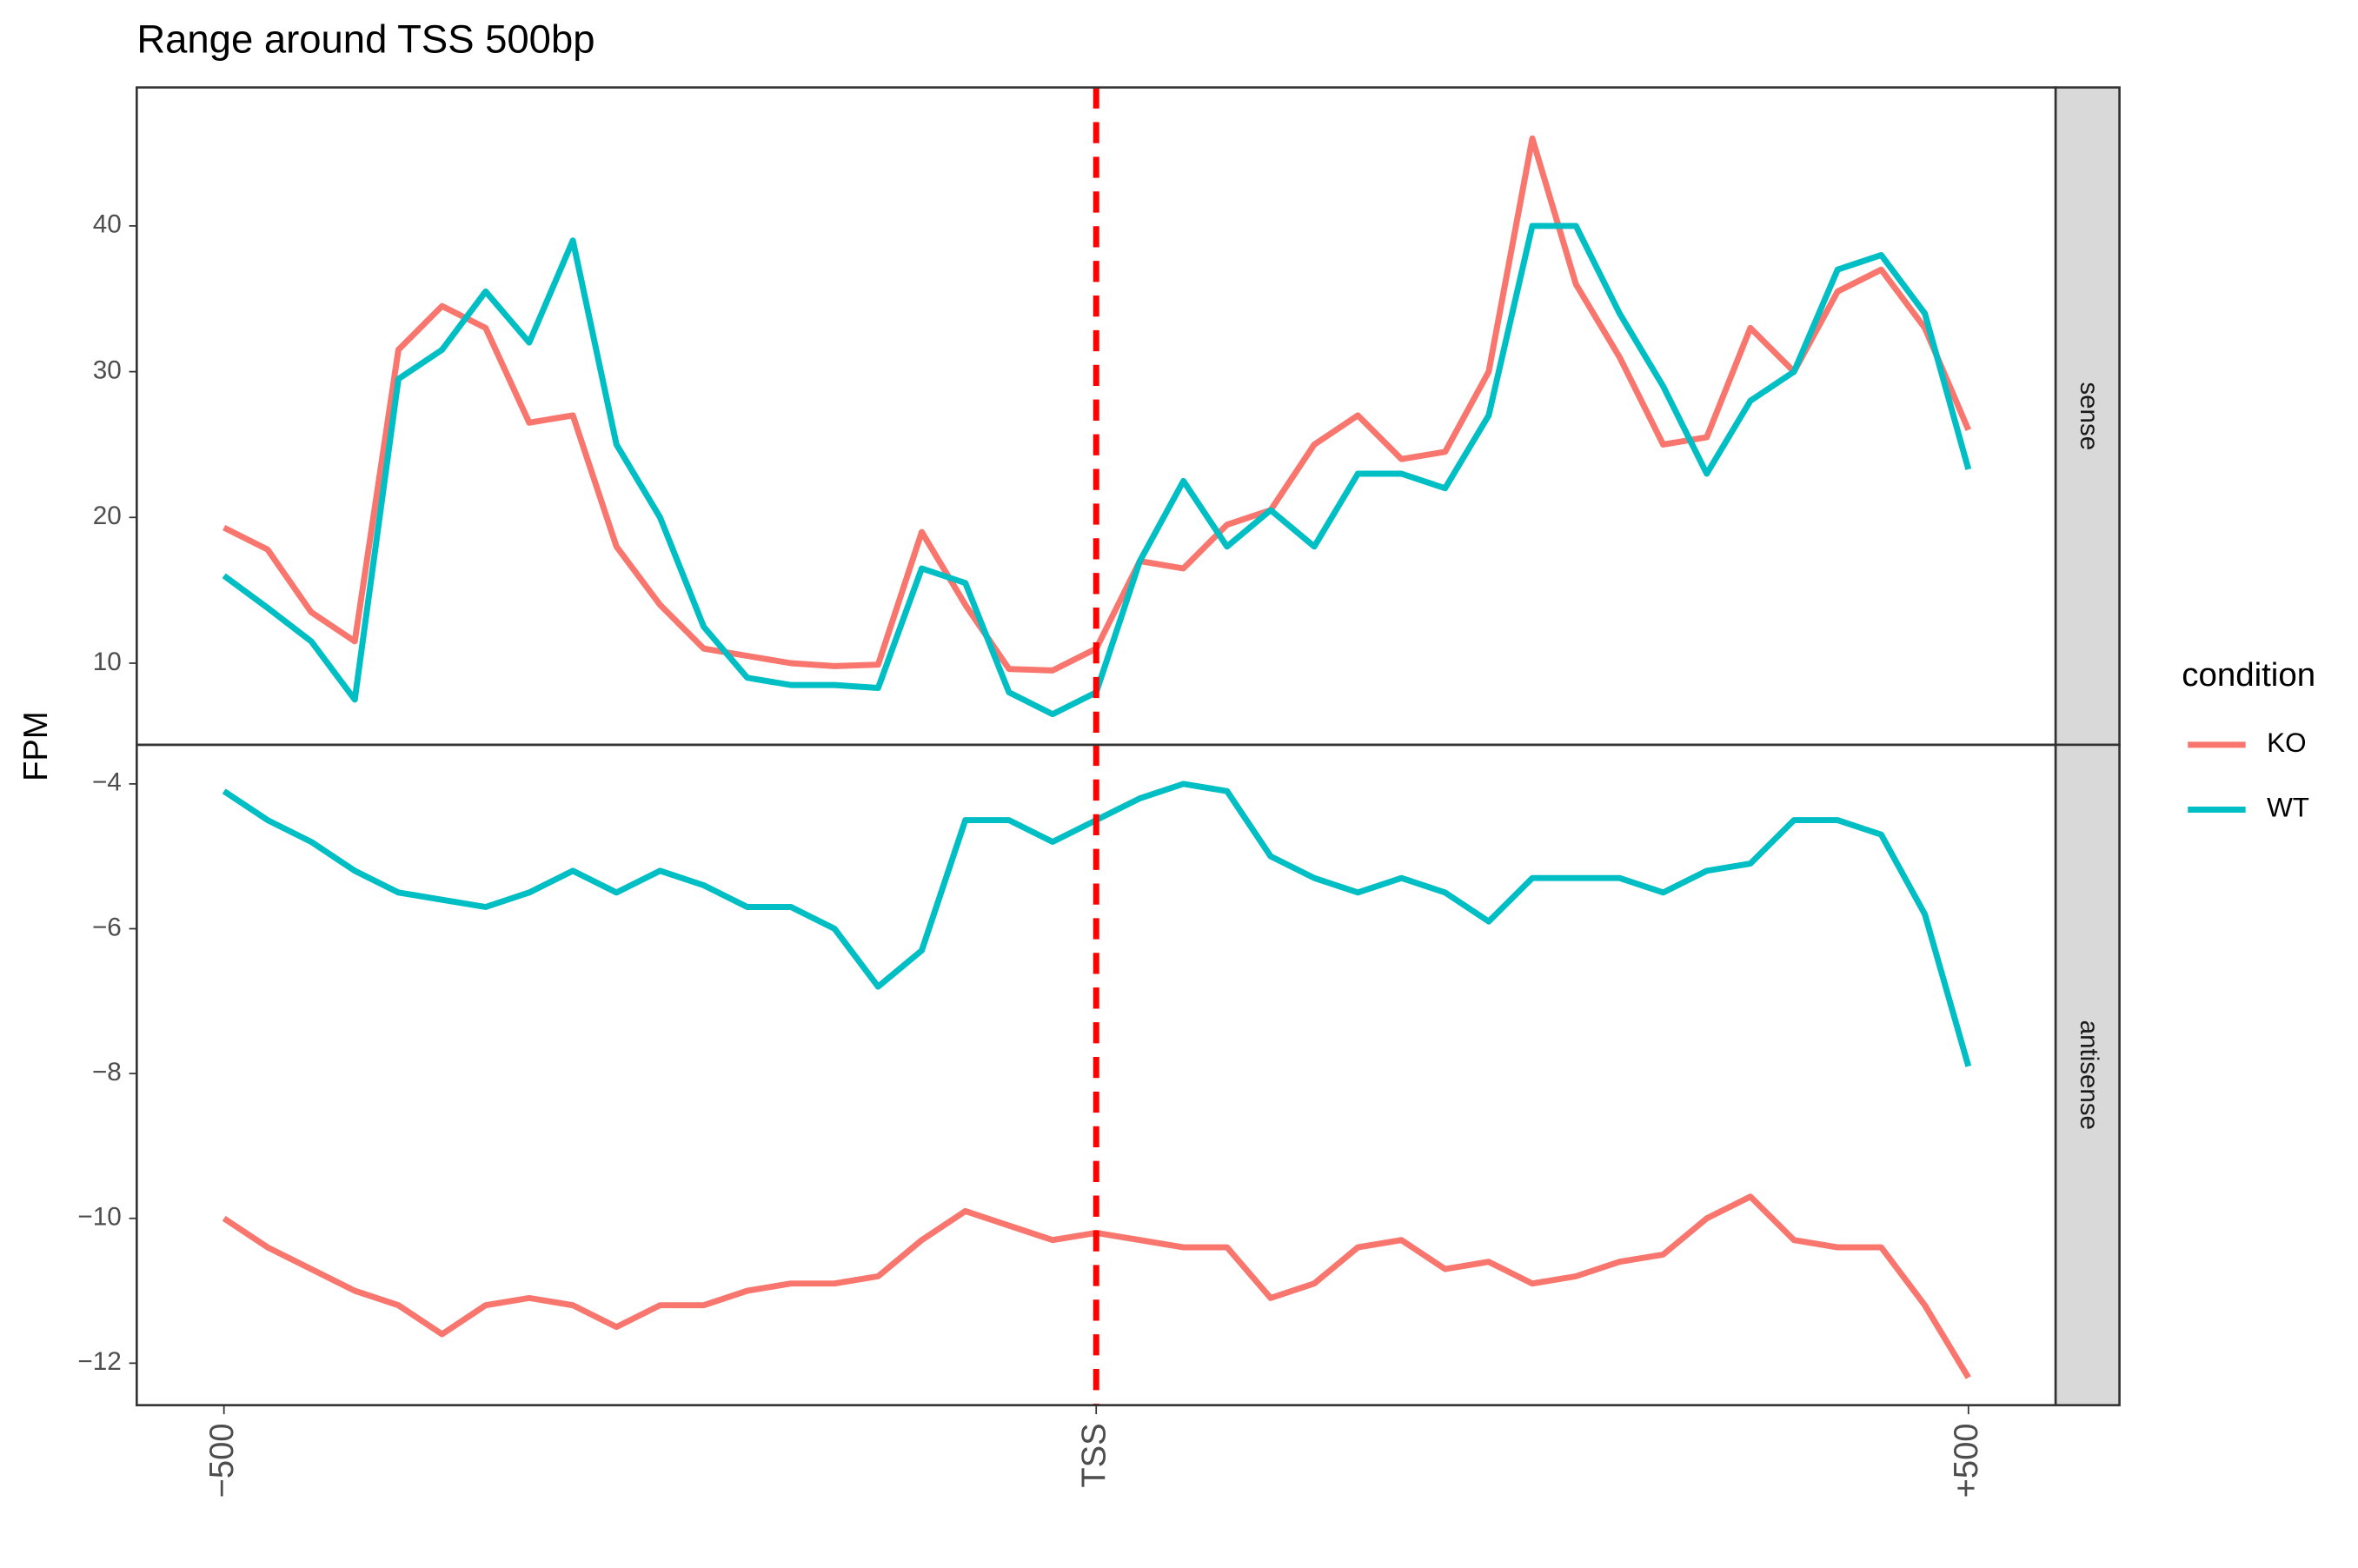 This screenshot has width=2358, height=1568. I want to click on facet-label: antisense, so click(2089, 1075).